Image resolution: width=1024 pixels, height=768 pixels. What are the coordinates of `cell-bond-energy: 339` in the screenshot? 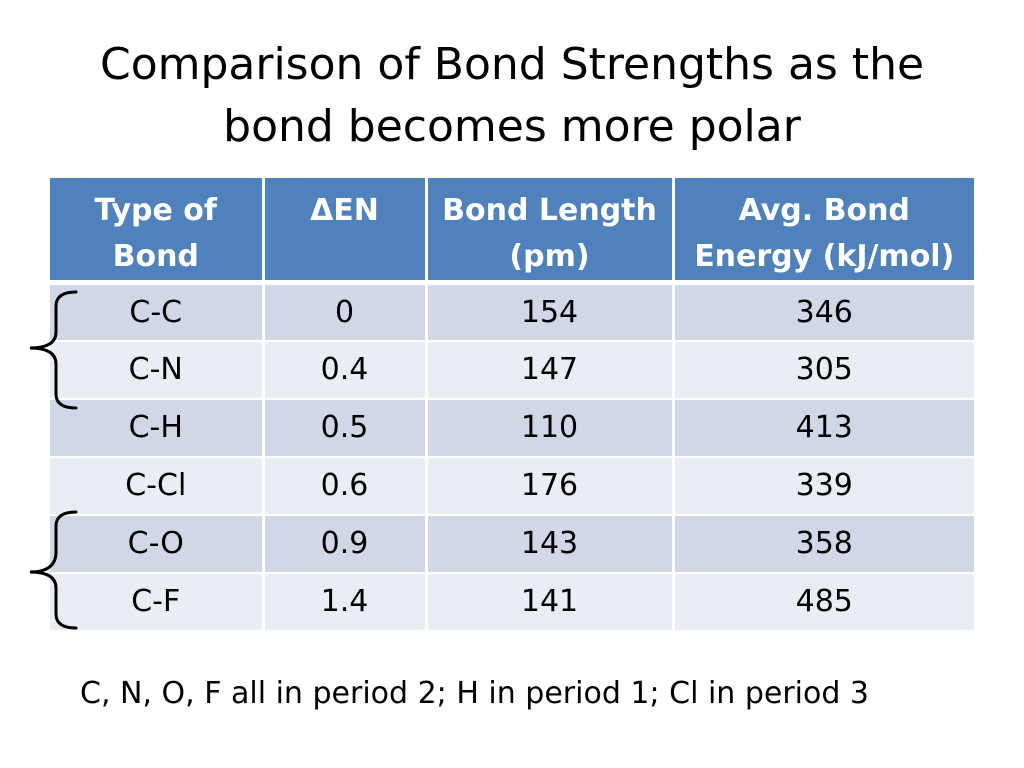 It's located at (823, 486).